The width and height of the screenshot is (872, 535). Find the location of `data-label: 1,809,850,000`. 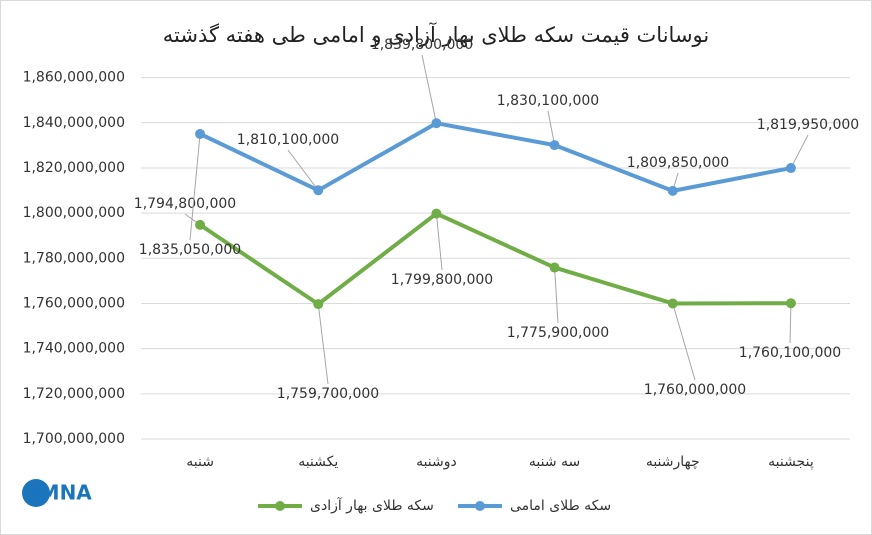

data-label: 1,809,850,000 is located at coordinates (678, 163).